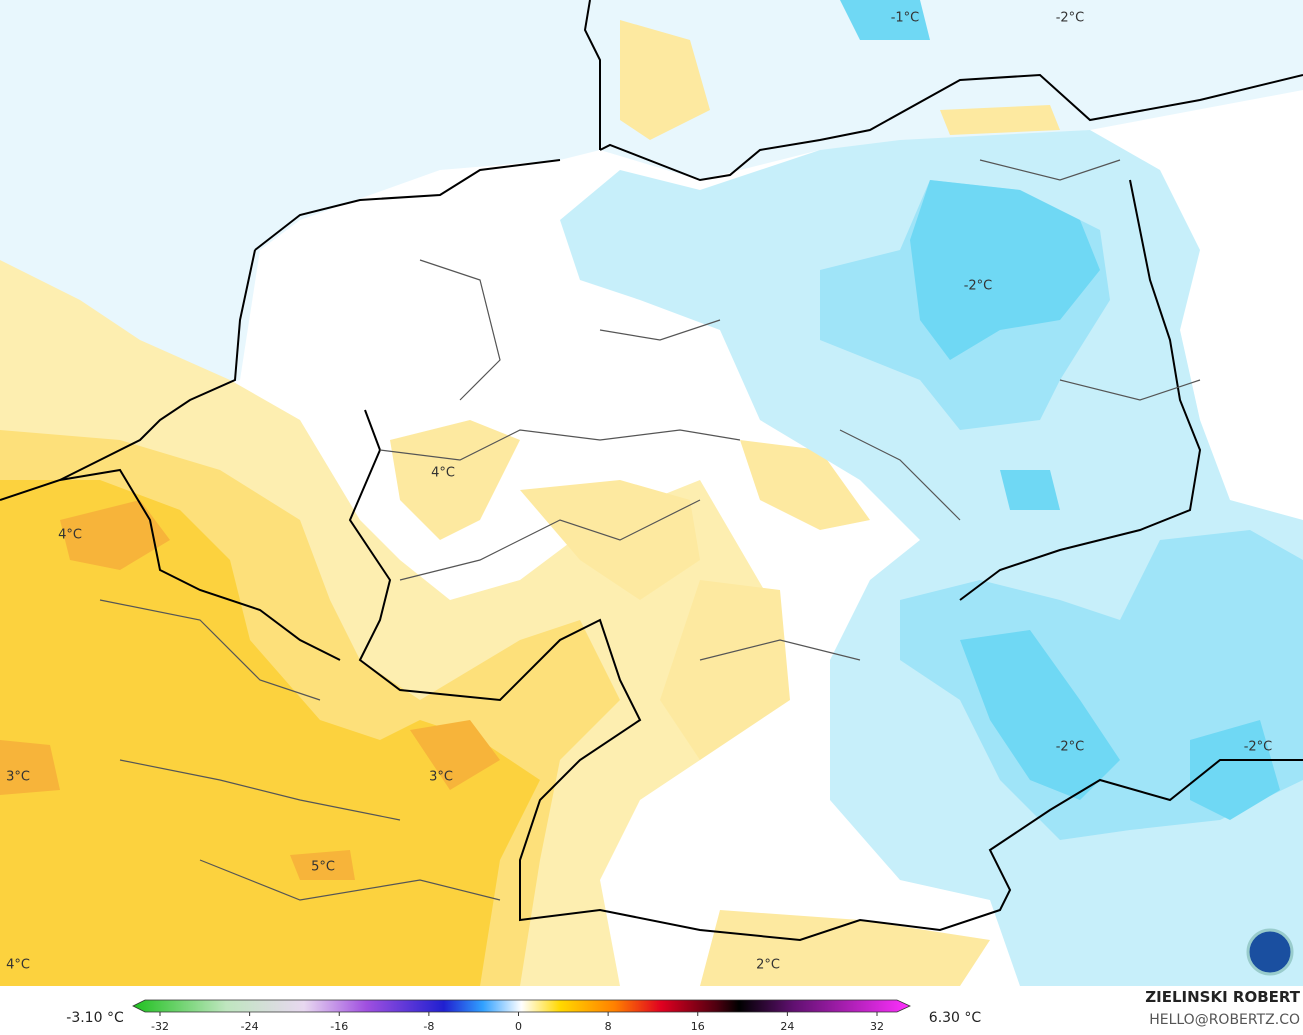  Describe the element at coordinates (1270, 952) in the screenshot. I see `noaa-logo` at that location.